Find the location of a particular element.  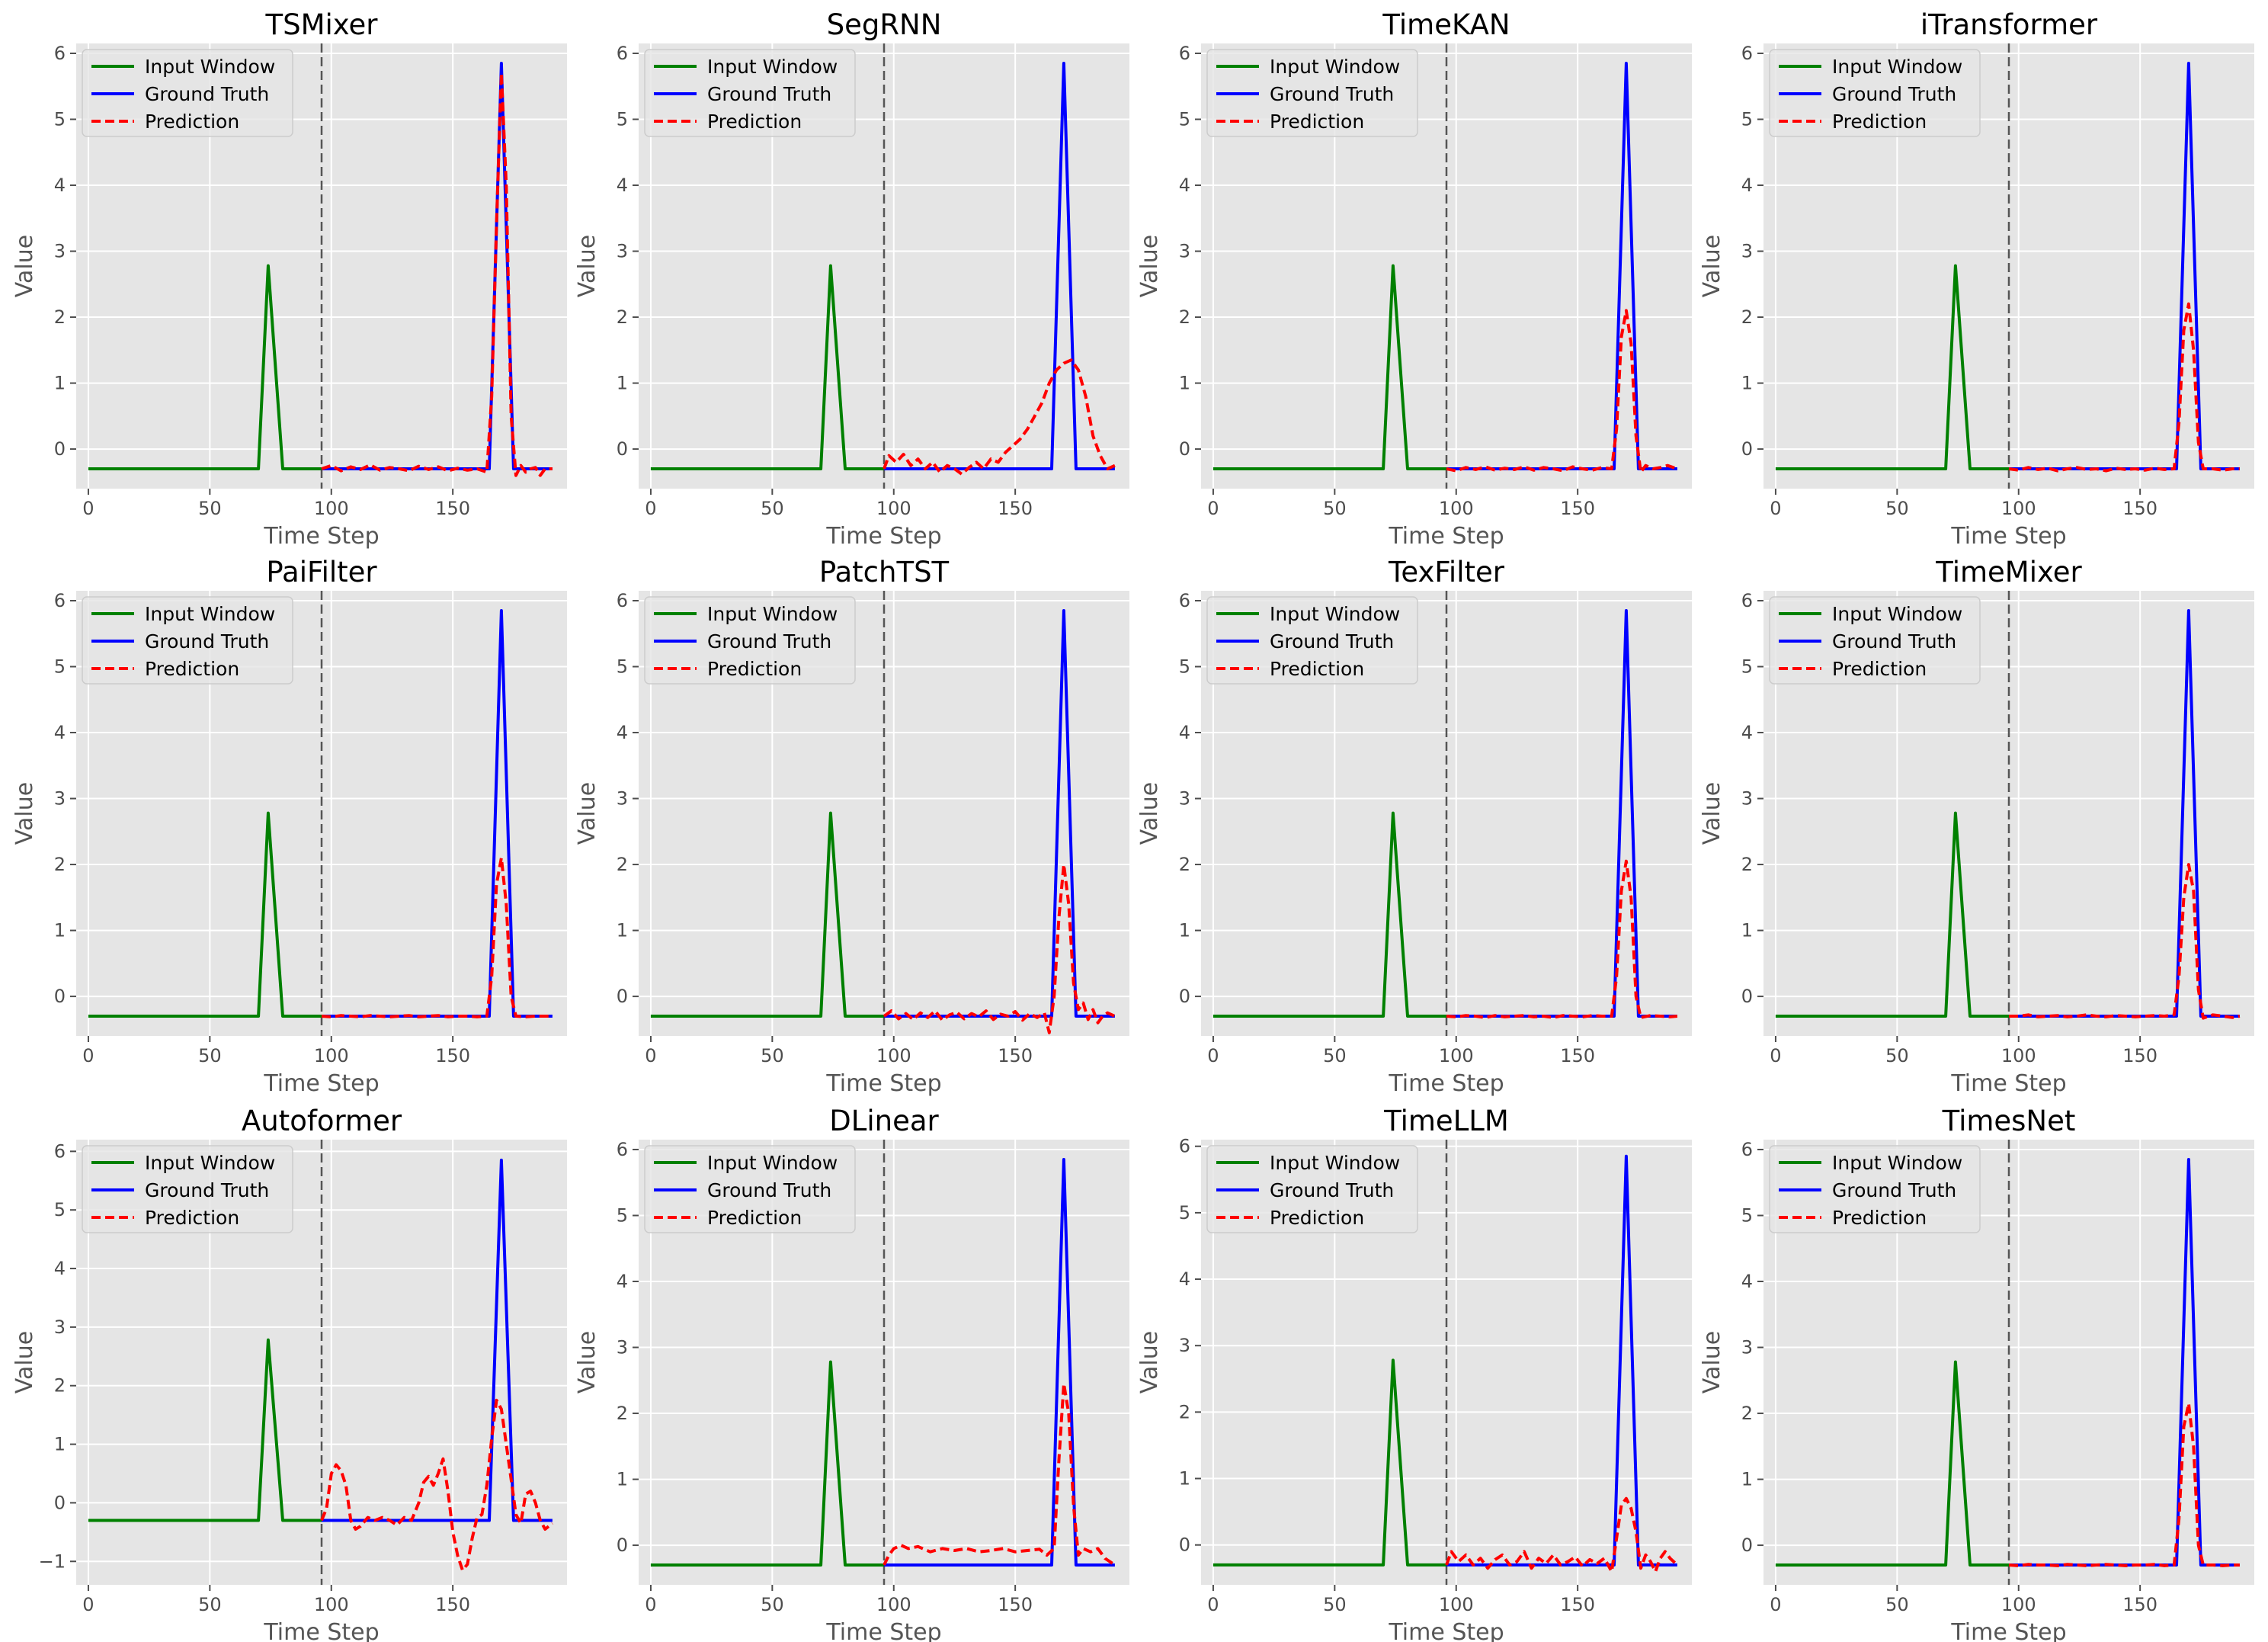

subplot-title: TSMixer is located at coordinates (321, 24).